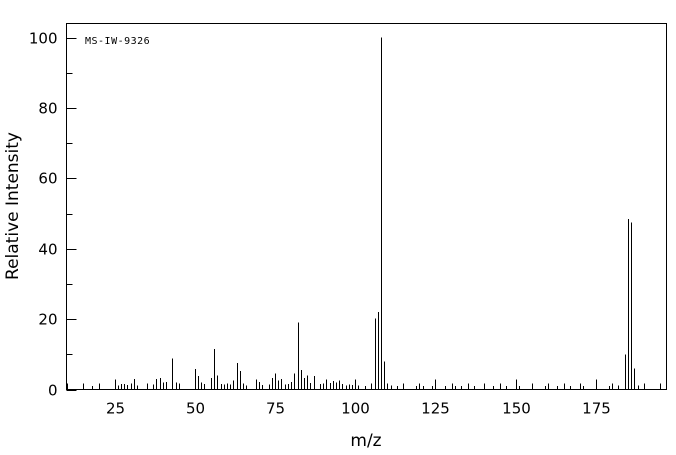  Describe the element at coordinates (115, 409) in the screenshot. I see `x-tick-label: 25` at that location.